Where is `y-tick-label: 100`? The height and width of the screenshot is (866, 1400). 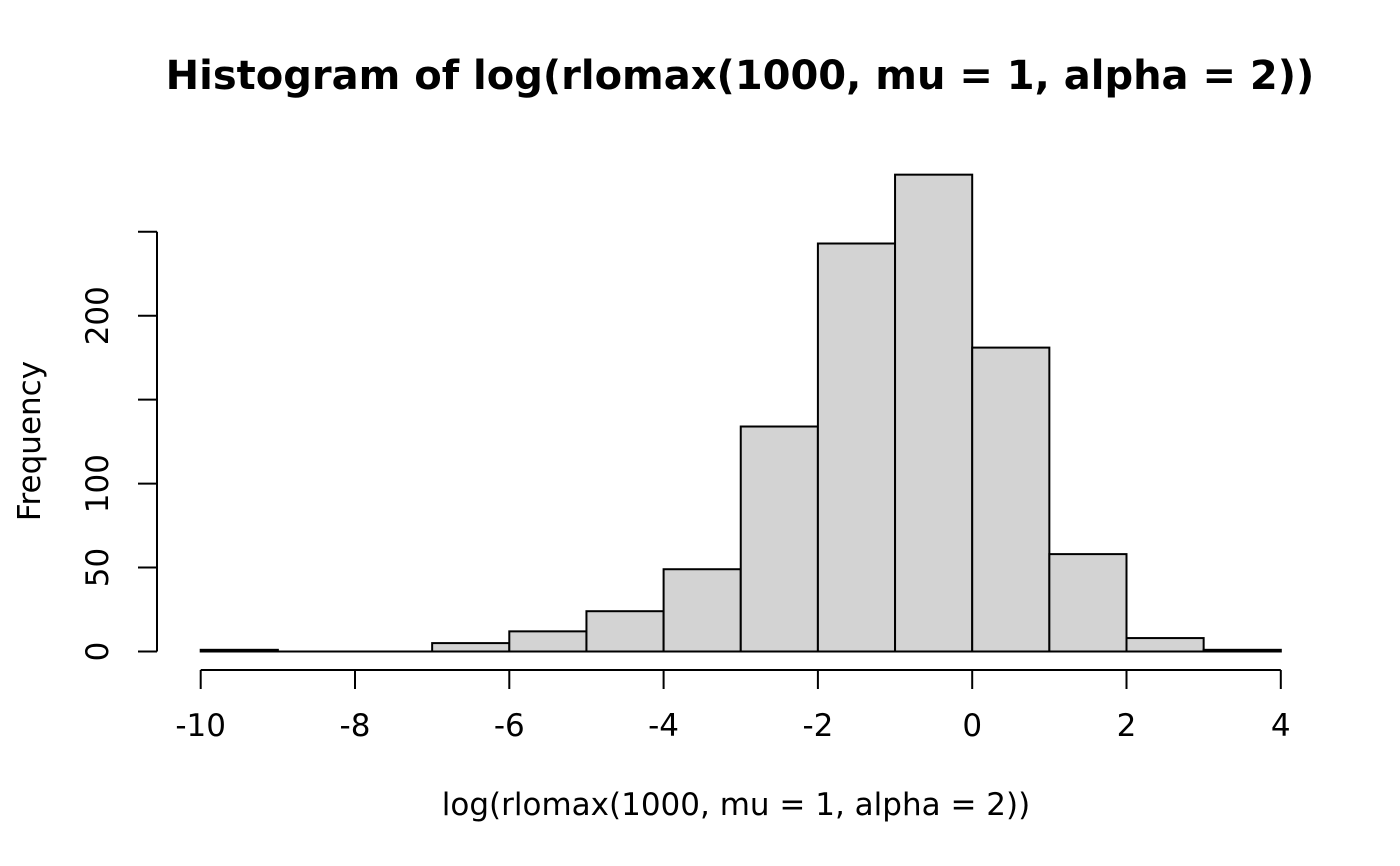 y-tick-label: 100 is located at coordinates (98, 483).